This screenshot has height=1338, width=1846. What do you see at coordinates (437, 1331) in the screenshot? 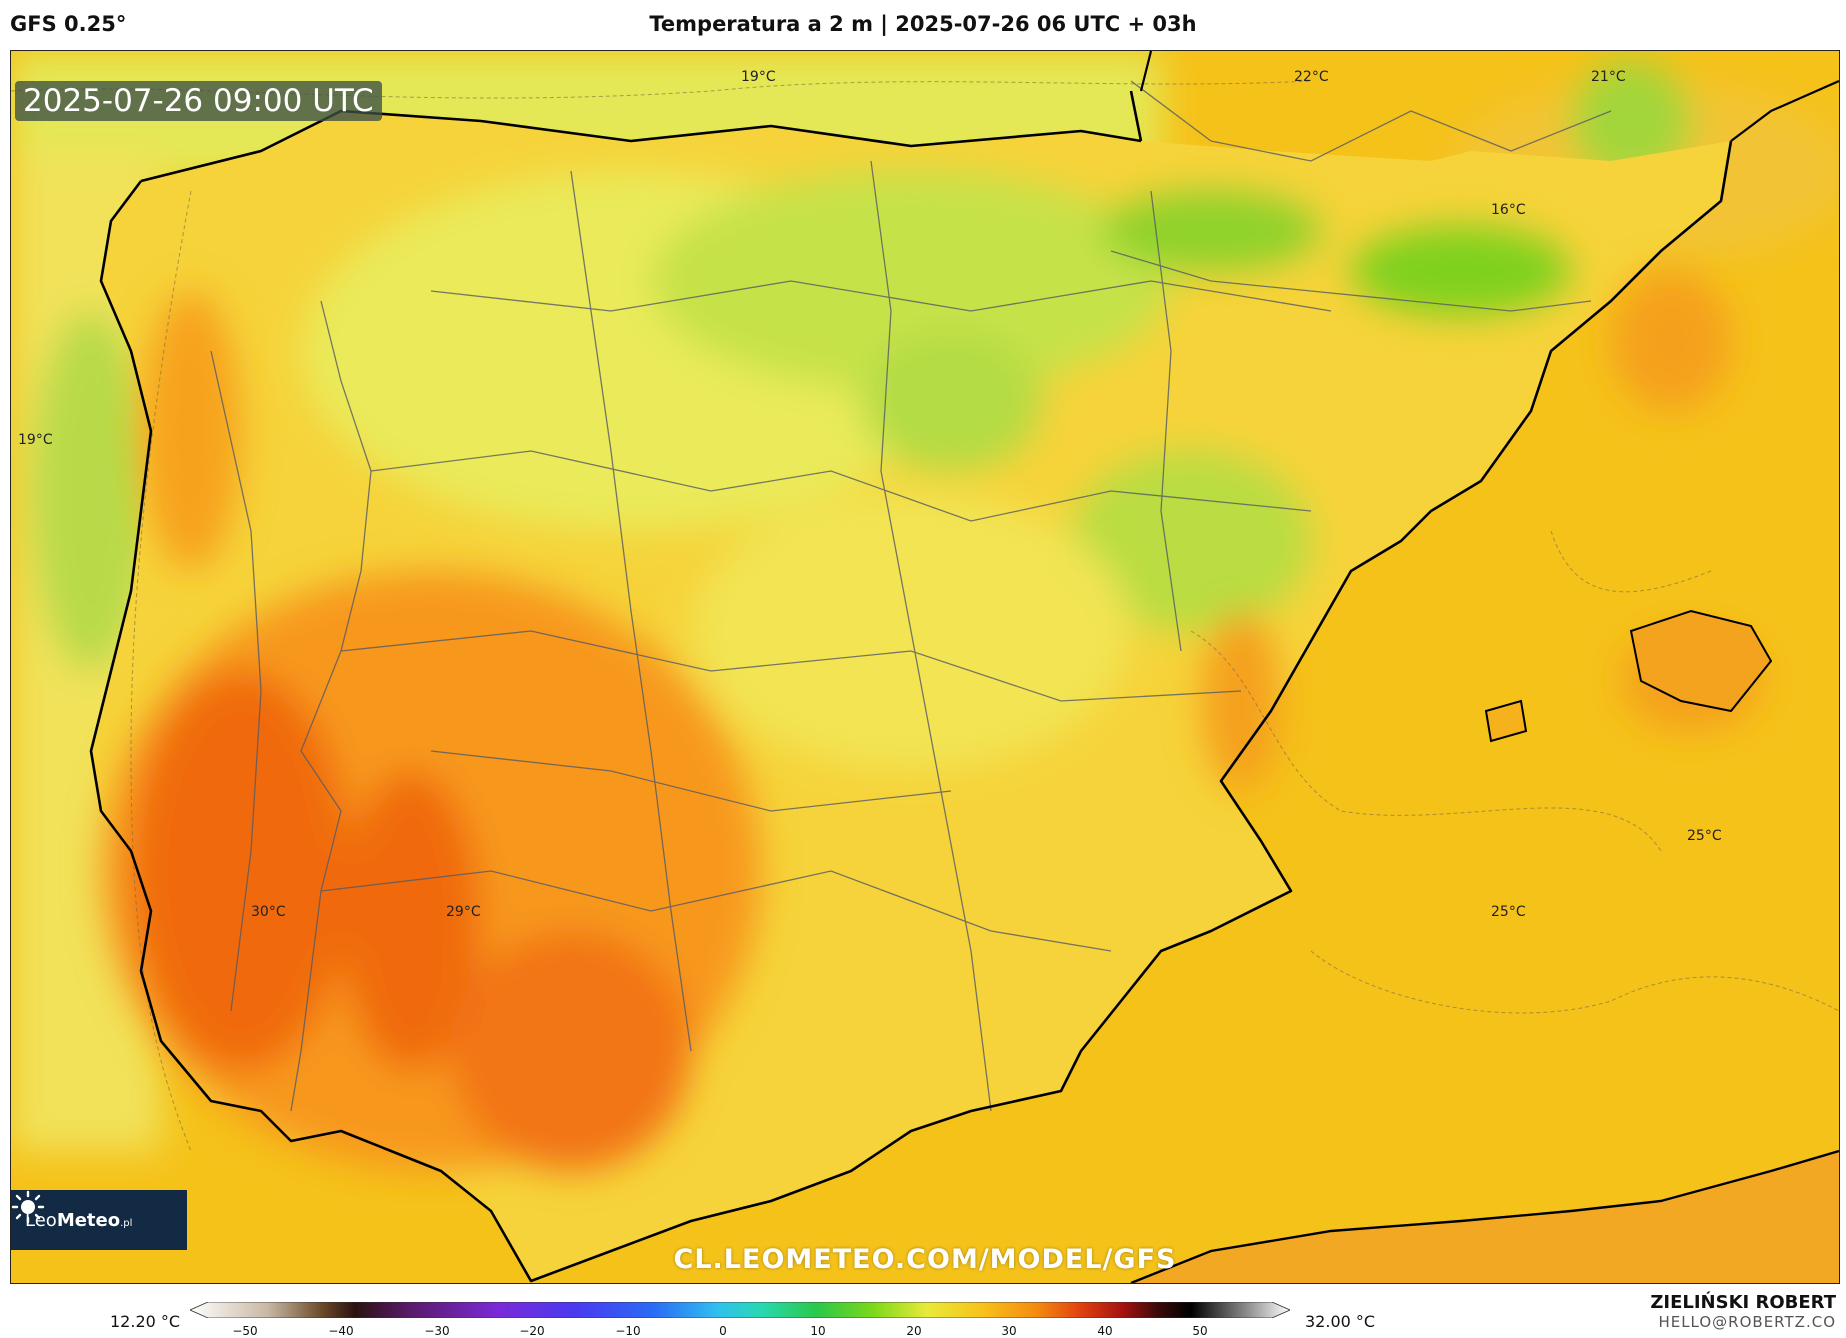
I see `legend-tick: −30` at bounding box center [437, 1331].